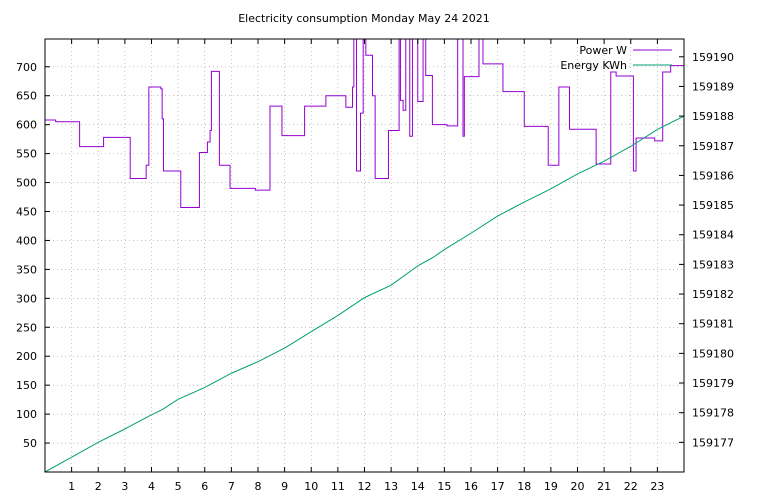 The height and width of the screenshot is (500, 768). What do you see at coordinates (603, 50) in the screenshot?
I see `legend-label-1: Power W` at bounding box center [603, 50].